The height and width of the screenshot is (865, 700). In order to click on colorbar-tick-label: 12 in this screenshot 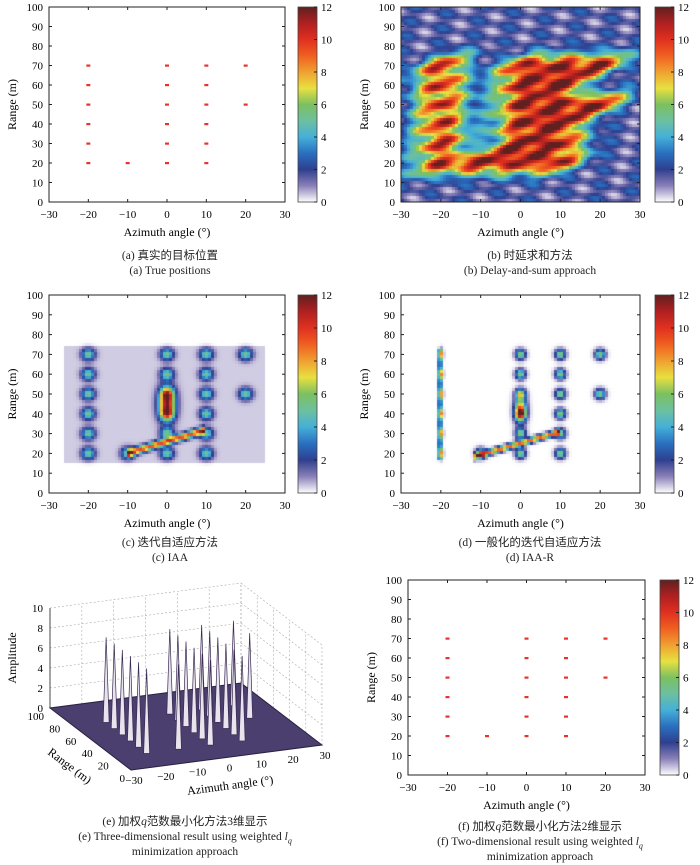, I will do `click(688, 581)`.